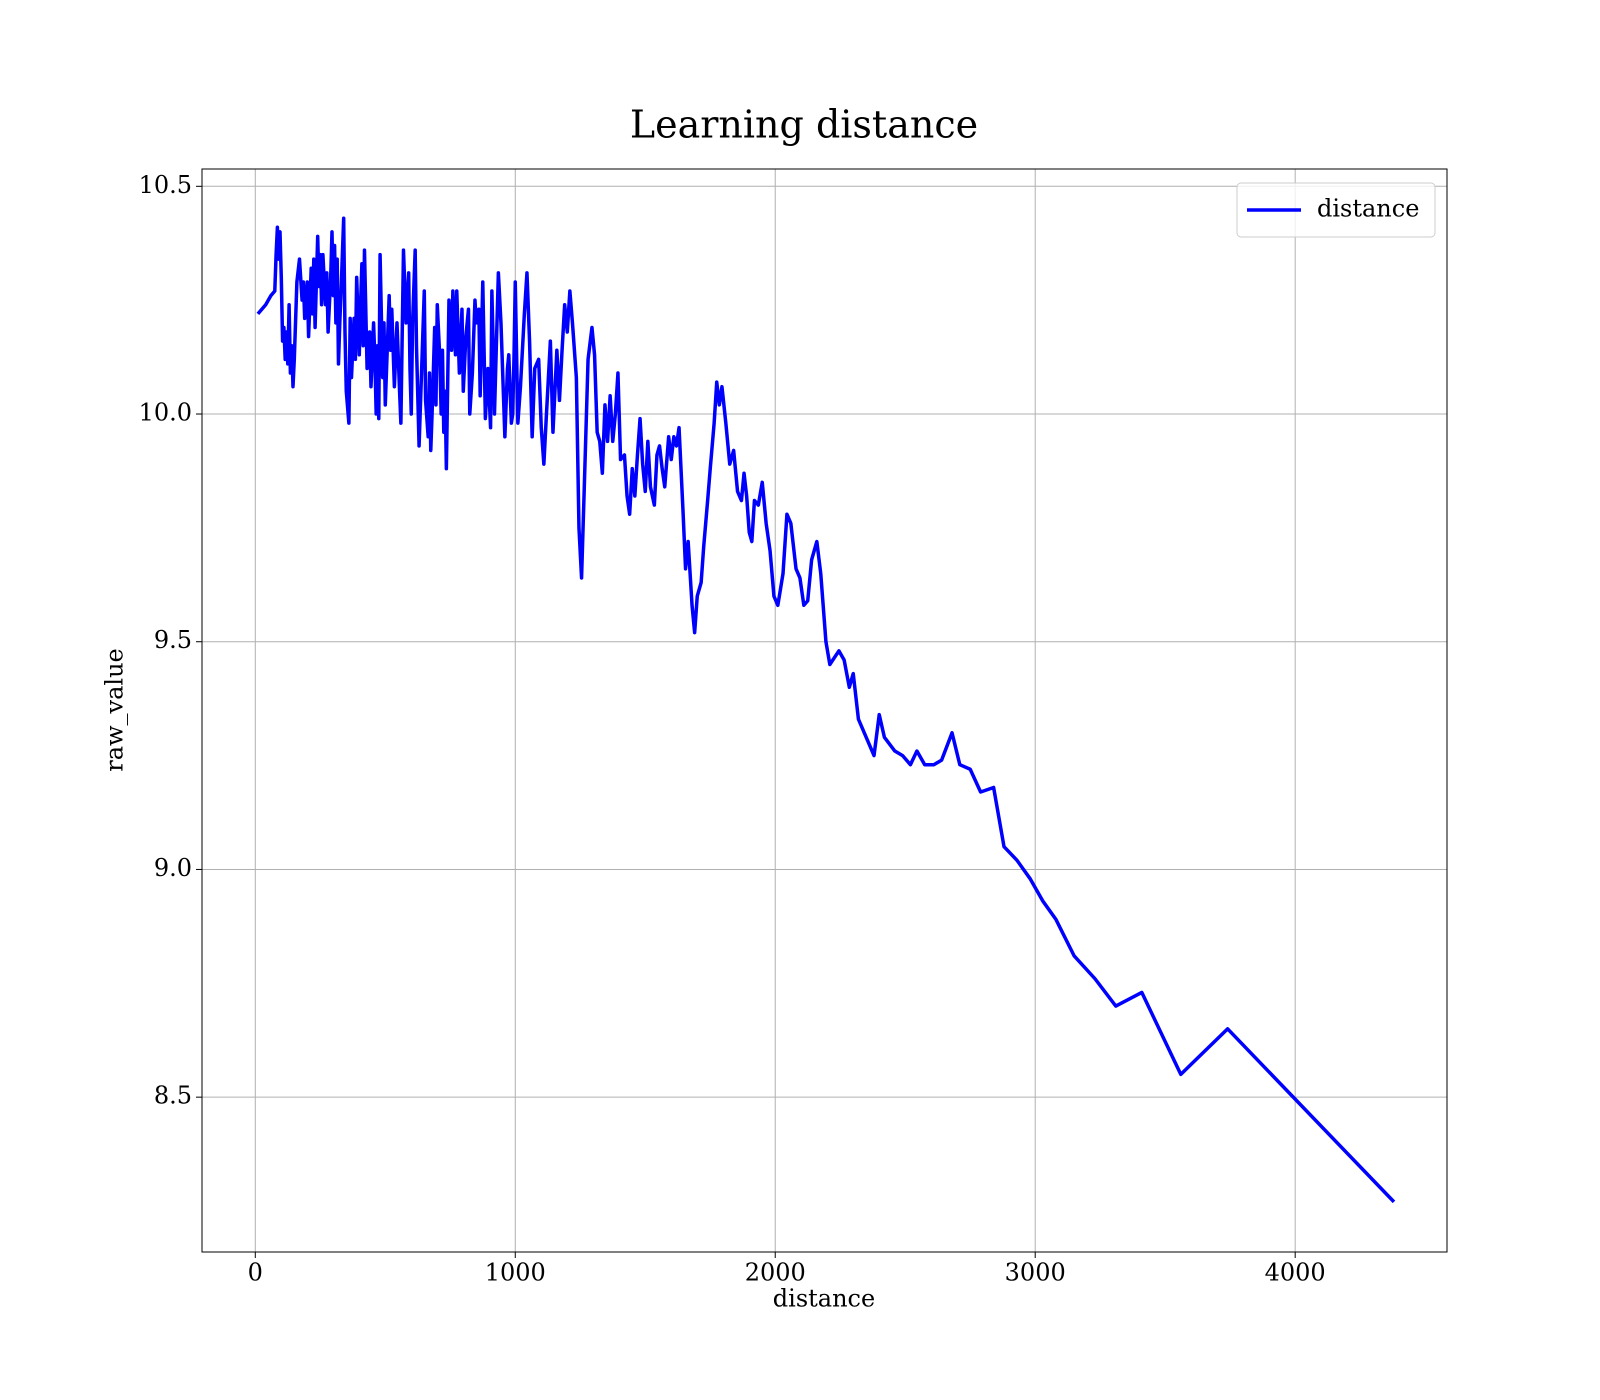 The image size is (1600, 1400). I want to click on legend-label: distance, so click(1368, 209).